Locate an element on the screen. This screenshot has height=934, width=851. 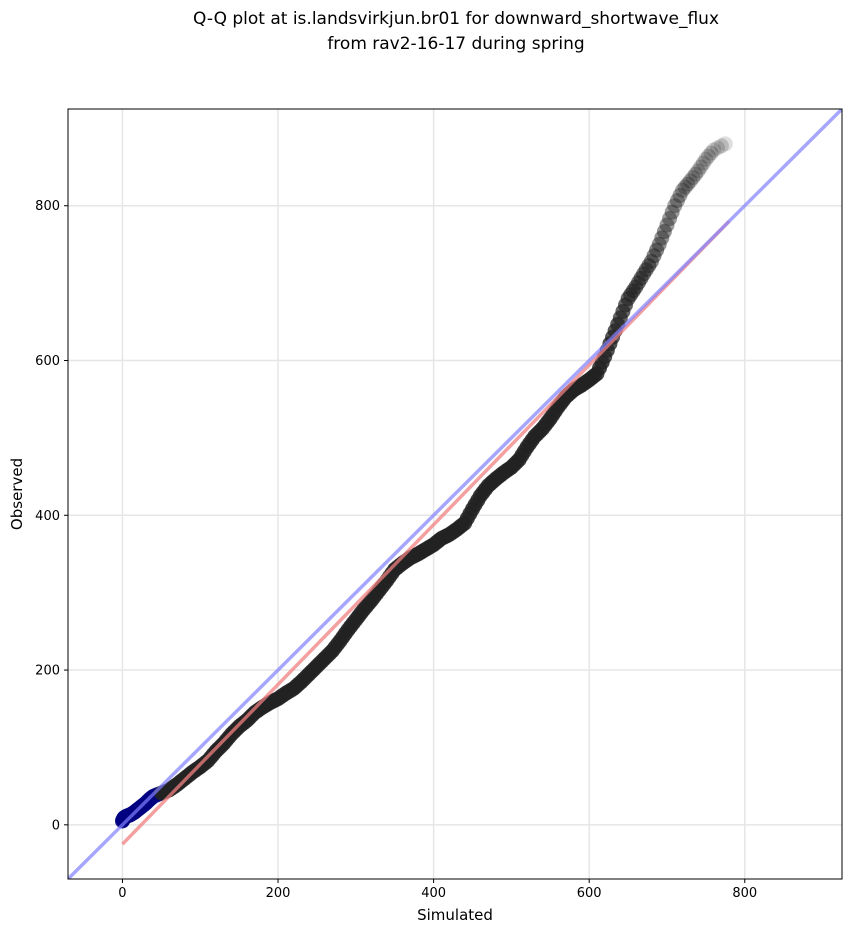
y-tick-label: 200 is located at coordinates (47, 671).